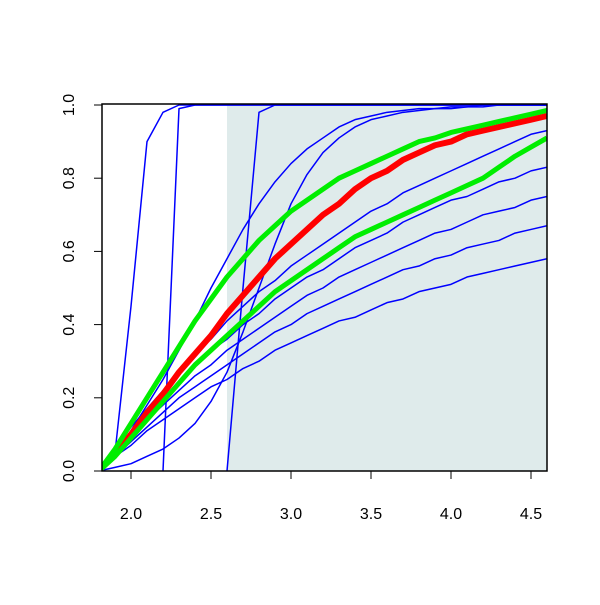  I want to click on y-tick-label: 0.0, so click(69, 471).